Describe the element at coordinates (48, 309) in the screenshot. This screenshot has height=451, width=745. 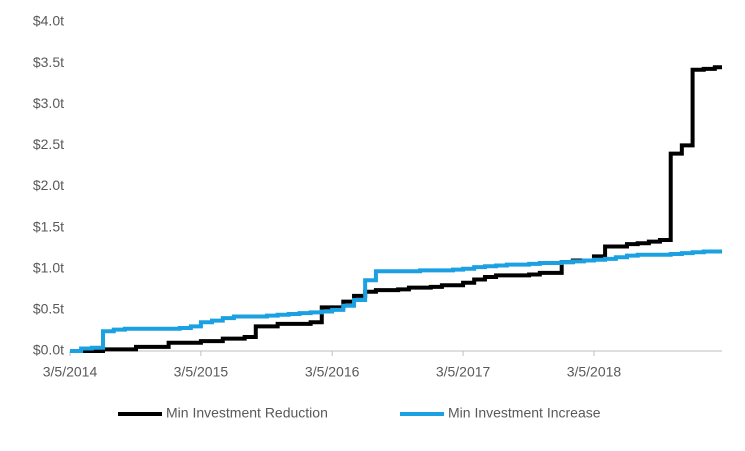
I see `y-tick-label: $0.5t` at that location.